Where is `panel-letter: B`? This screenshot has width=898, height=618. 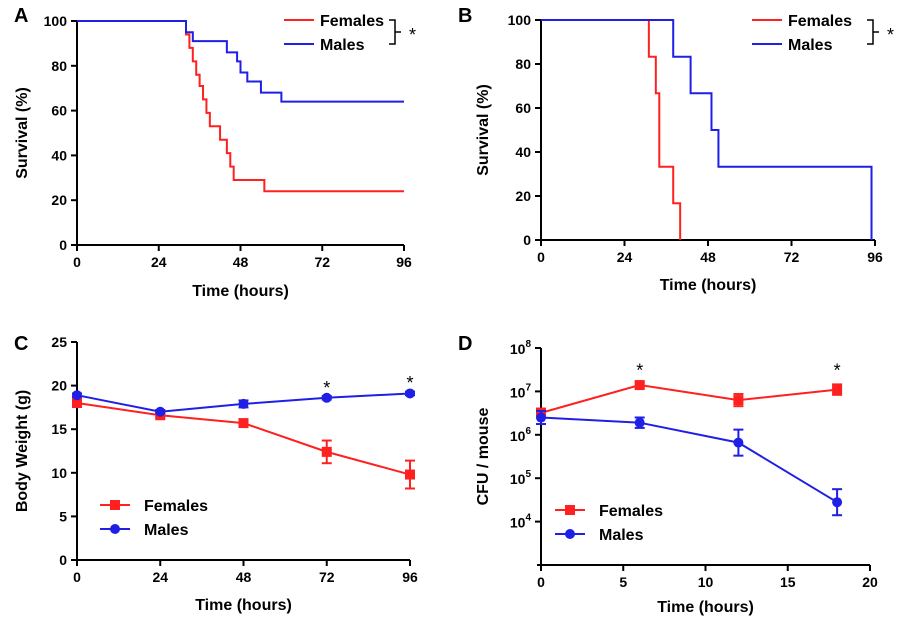
panel-letter: B is located at coordinates (465, 16).